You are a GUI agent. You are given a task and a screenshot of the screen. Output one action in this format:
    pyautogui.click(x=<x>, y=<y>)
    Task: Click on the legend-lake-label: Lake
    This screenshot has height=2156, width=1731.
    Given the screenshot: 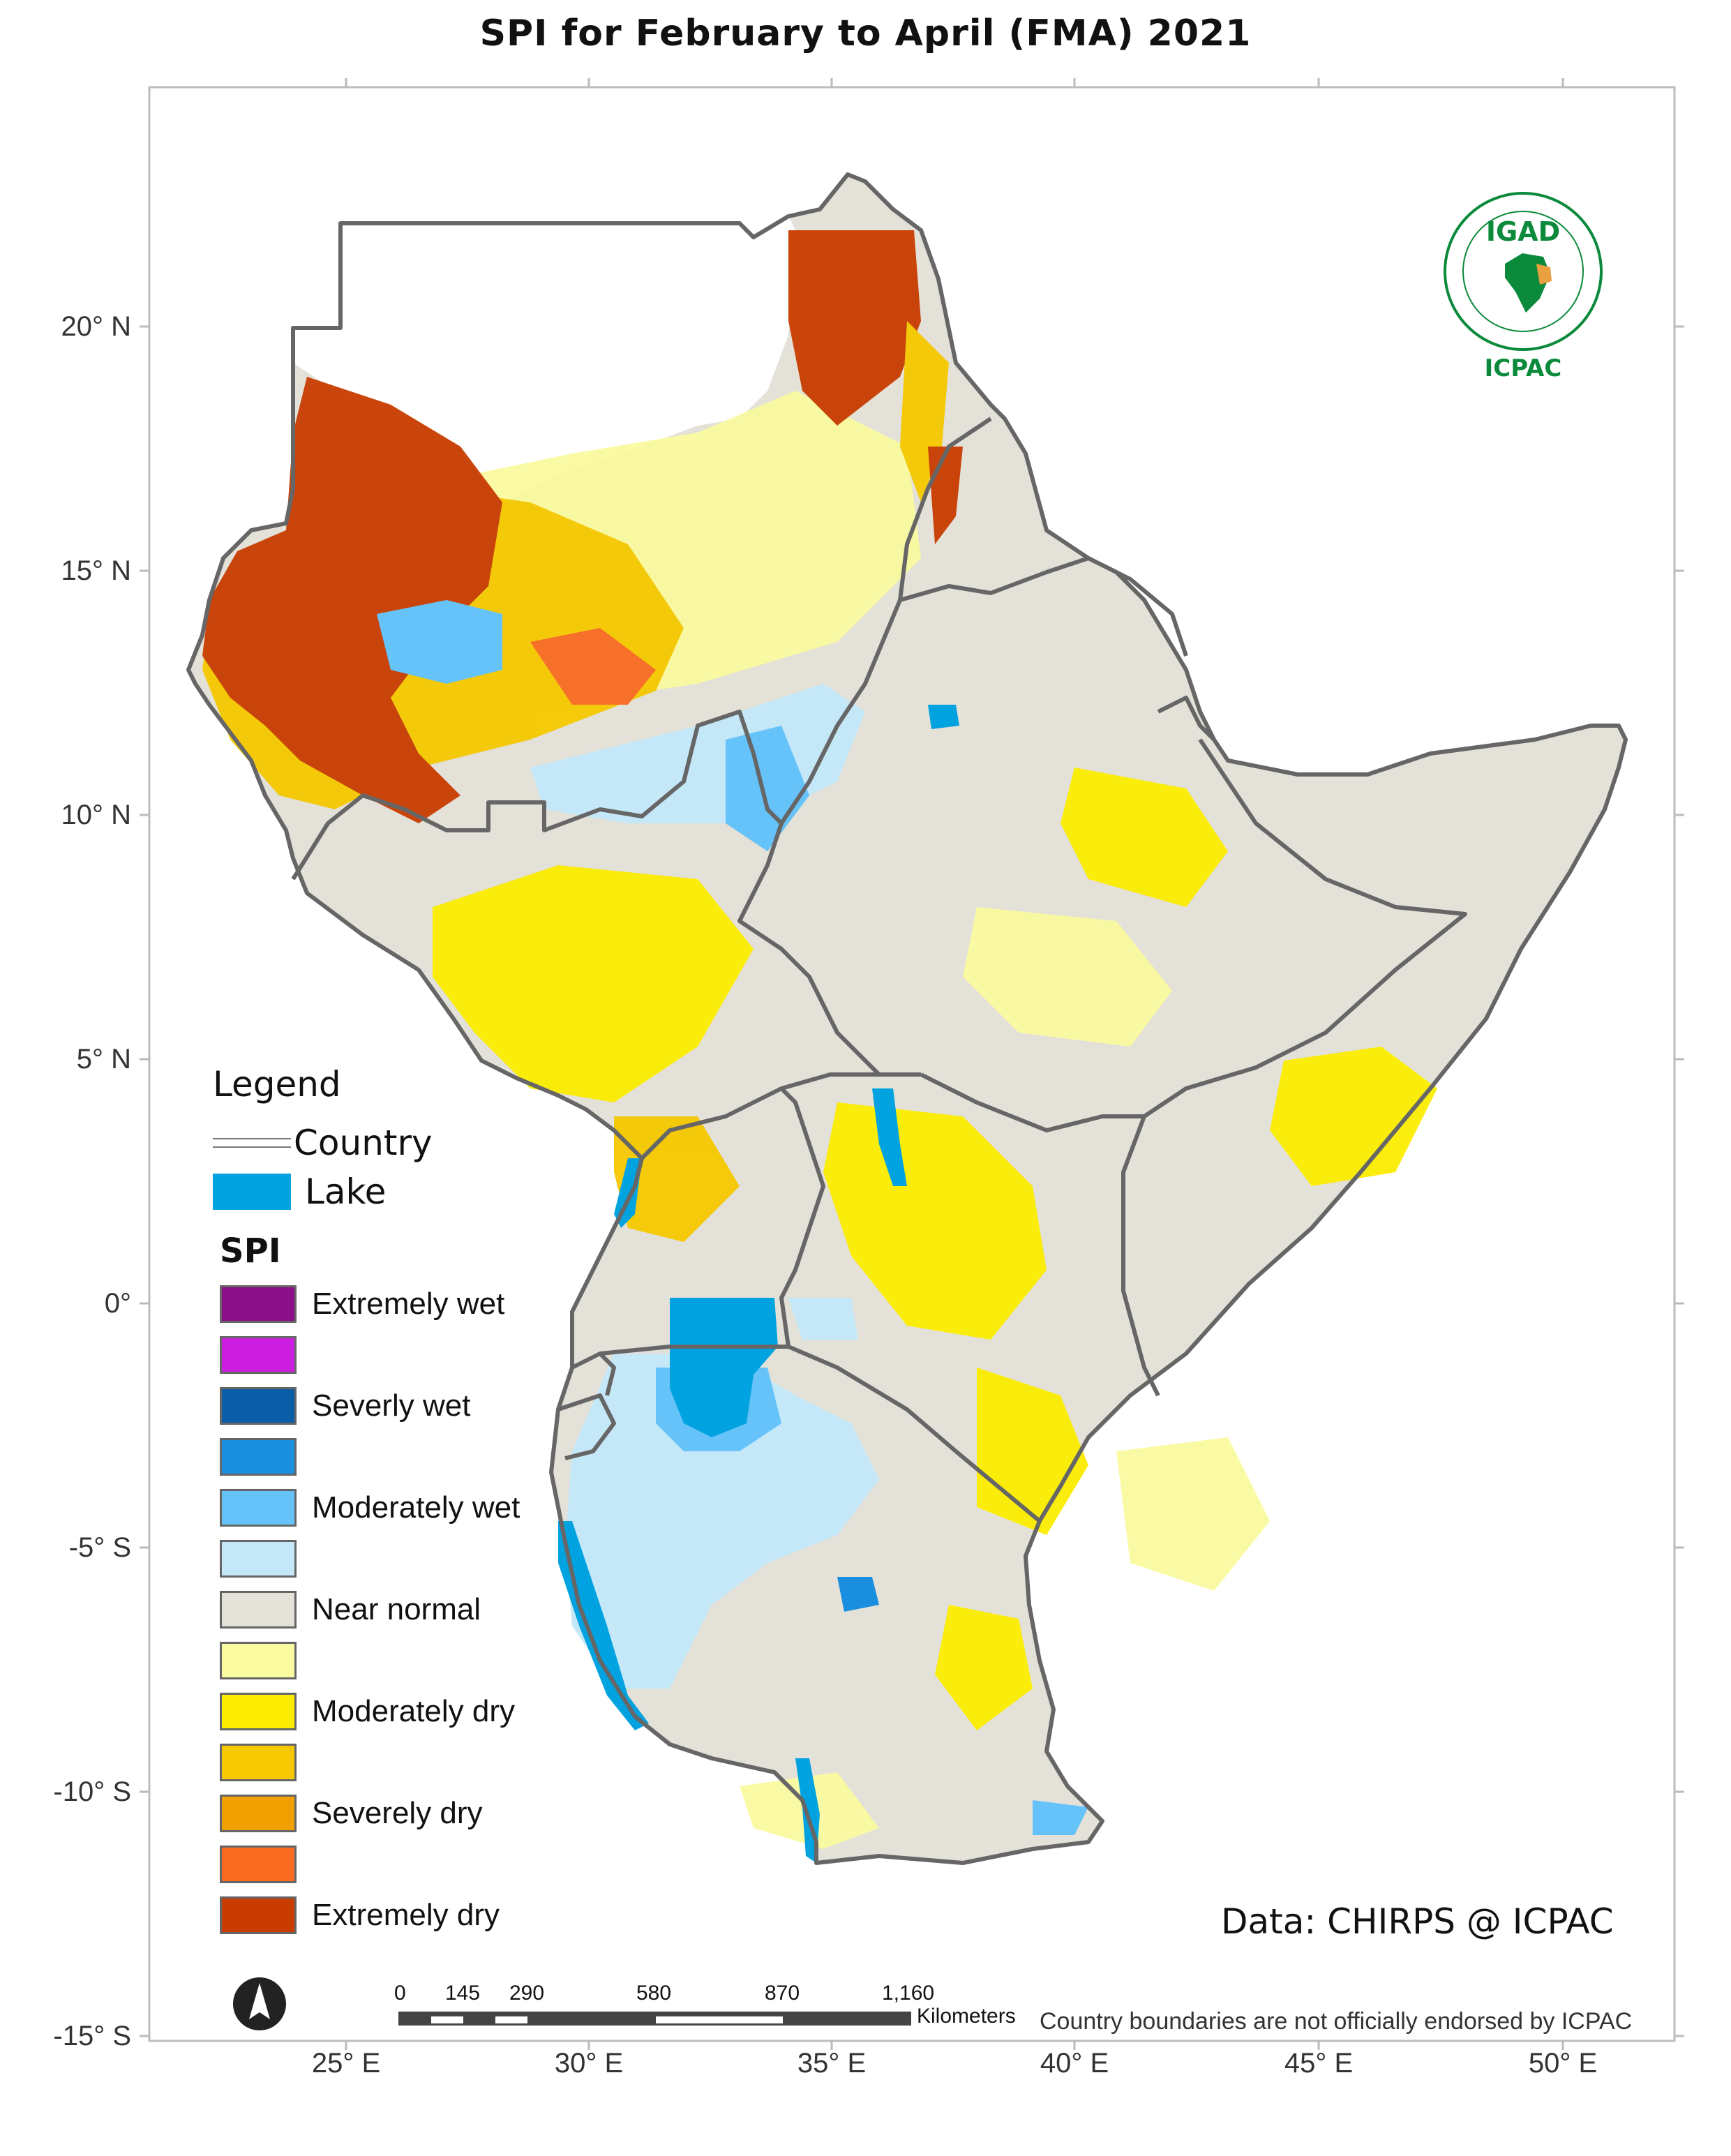 What is the action you would take?
    pyautogui.click(x=346, y=1191)
    